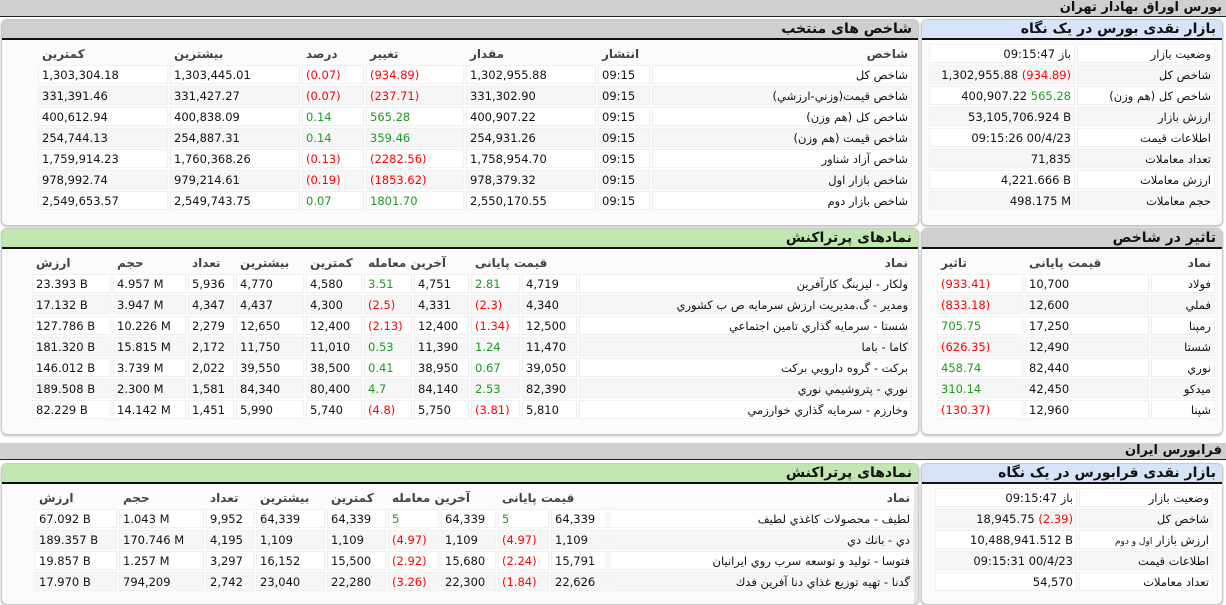 The width and height of the screenshot is (1226, 605). I want to click on table-cell: 978,992.74, so click(103, 179).